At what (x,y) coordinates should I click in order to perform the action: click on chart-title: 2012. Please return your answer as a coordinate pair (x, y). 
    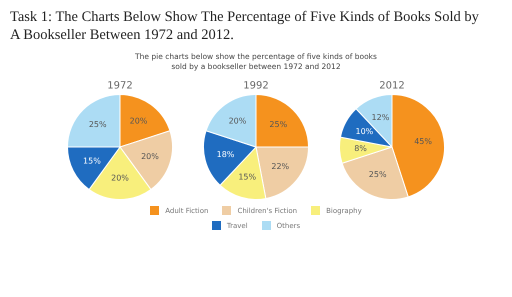
    Looking at the image, I should click on (392, 86).